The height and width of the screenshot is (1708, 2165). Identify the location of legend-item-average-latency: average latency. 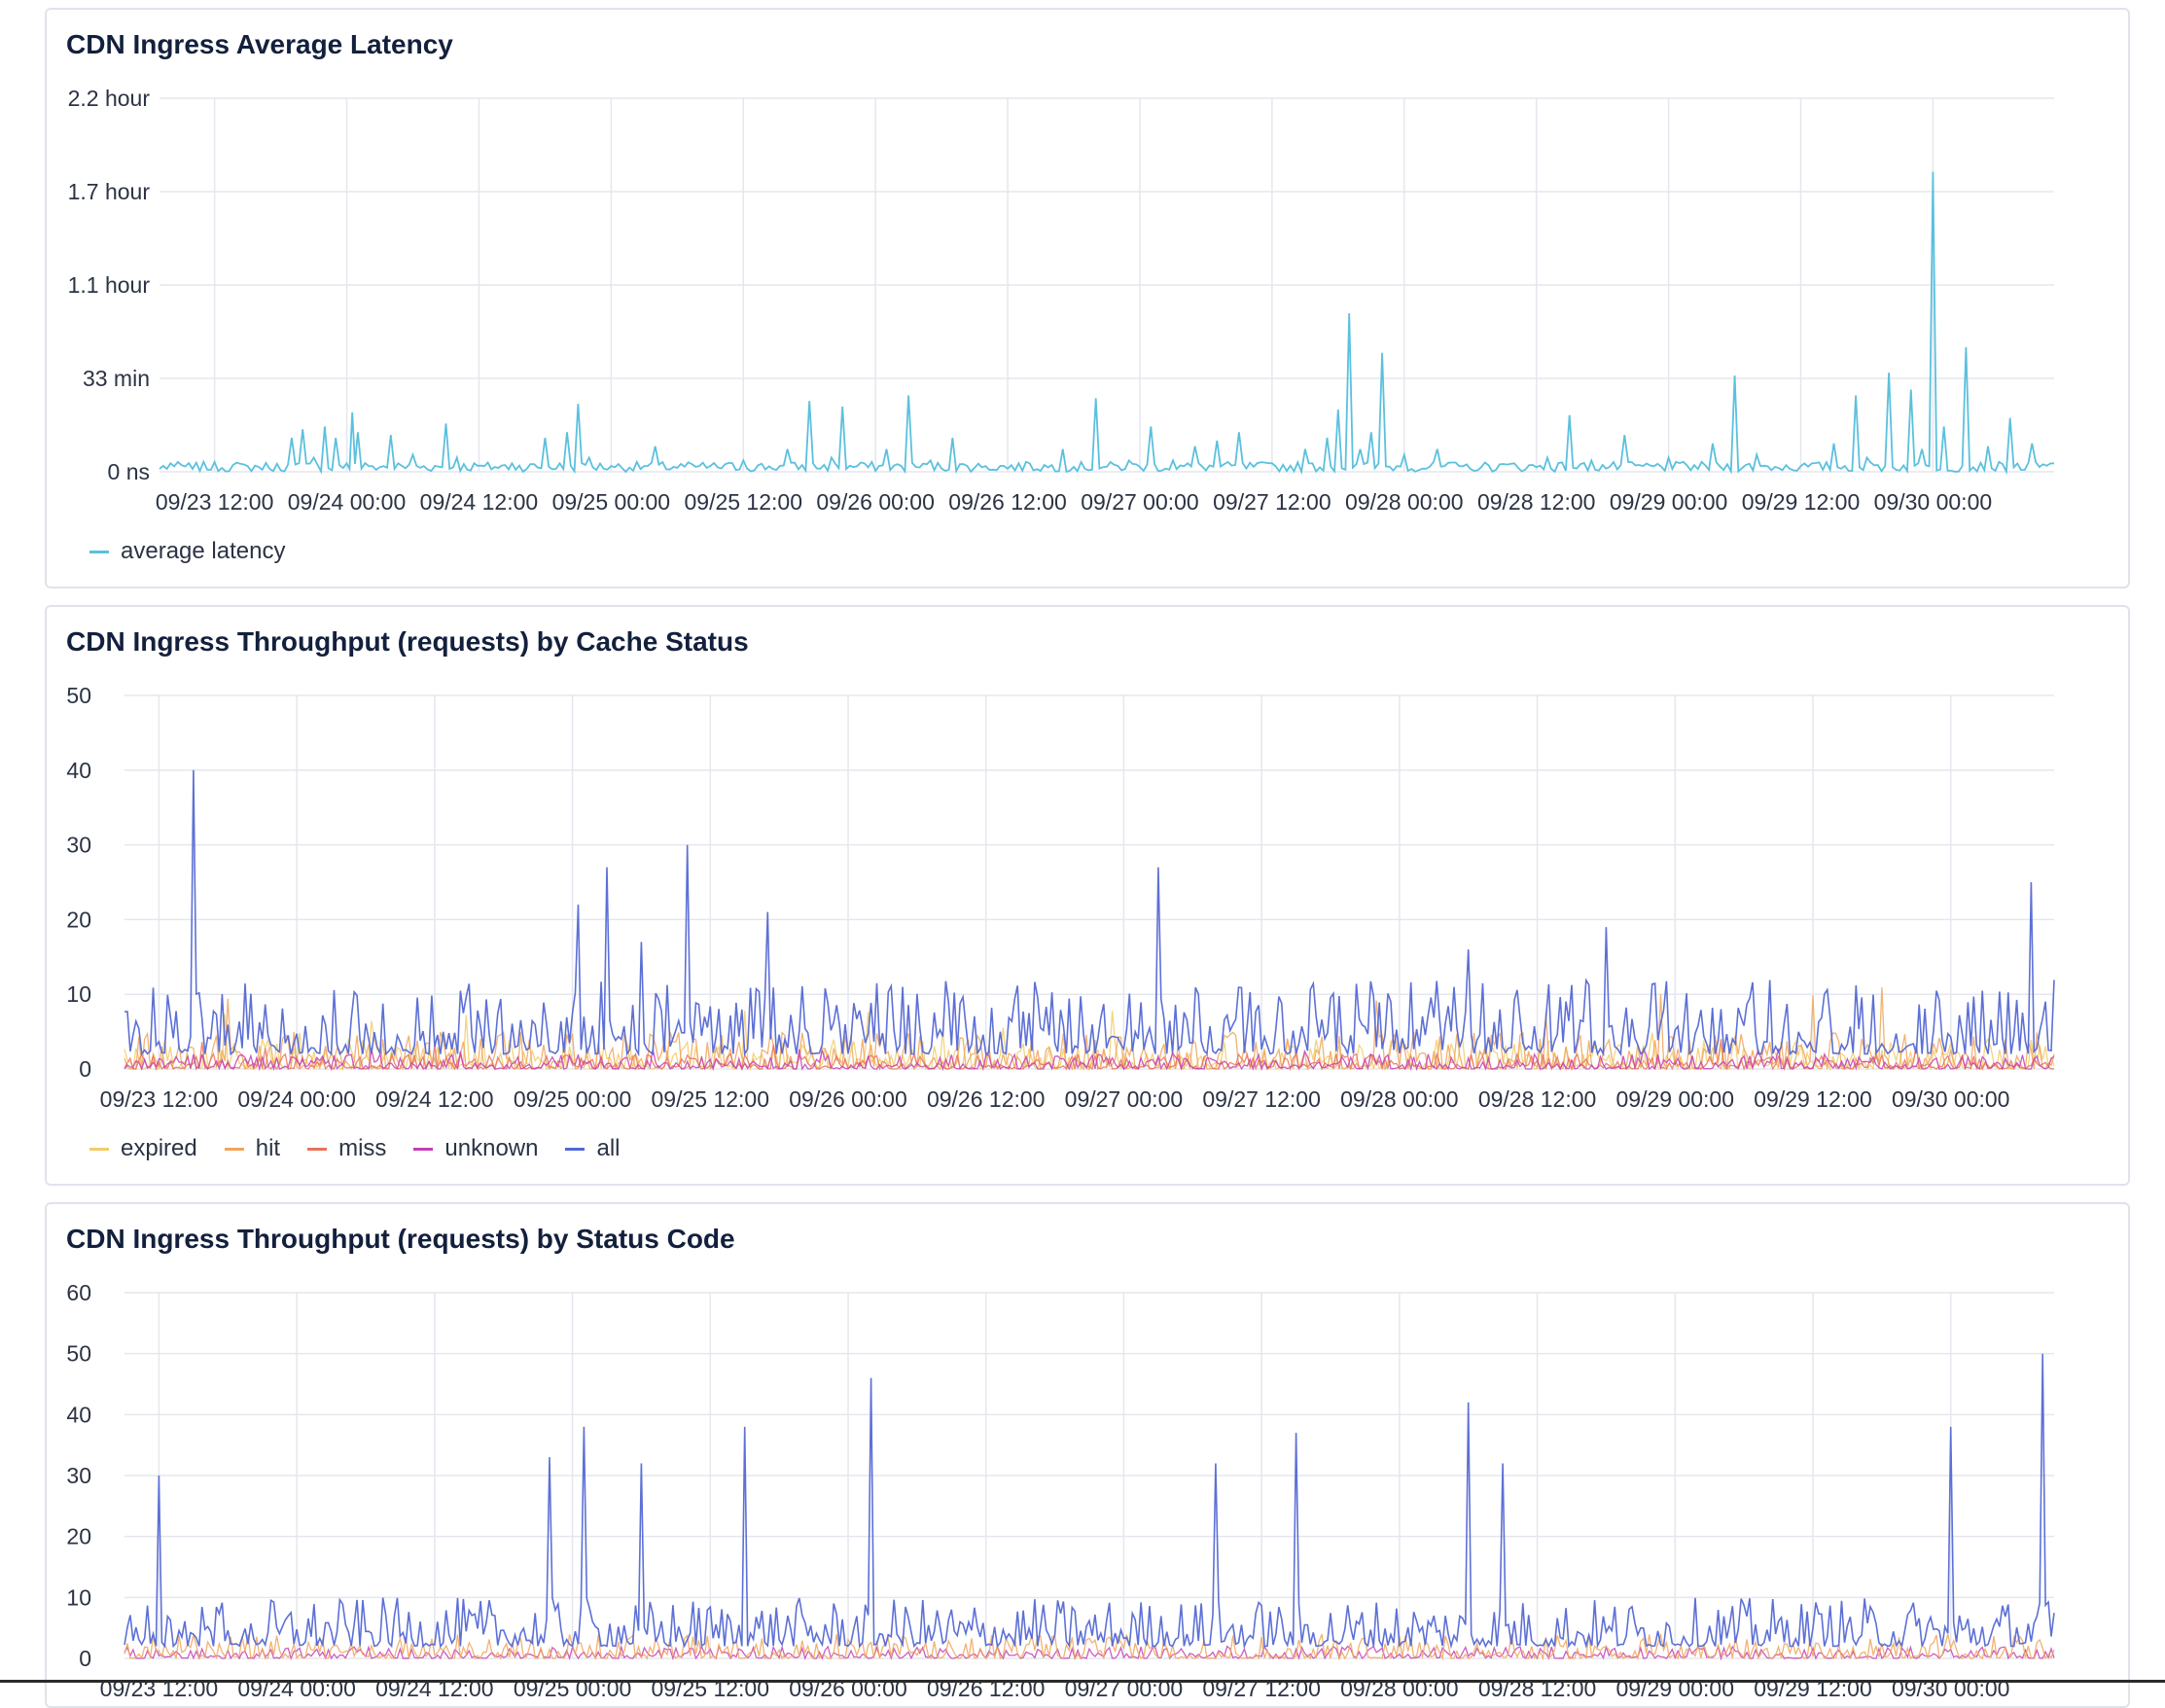
(187, 551).